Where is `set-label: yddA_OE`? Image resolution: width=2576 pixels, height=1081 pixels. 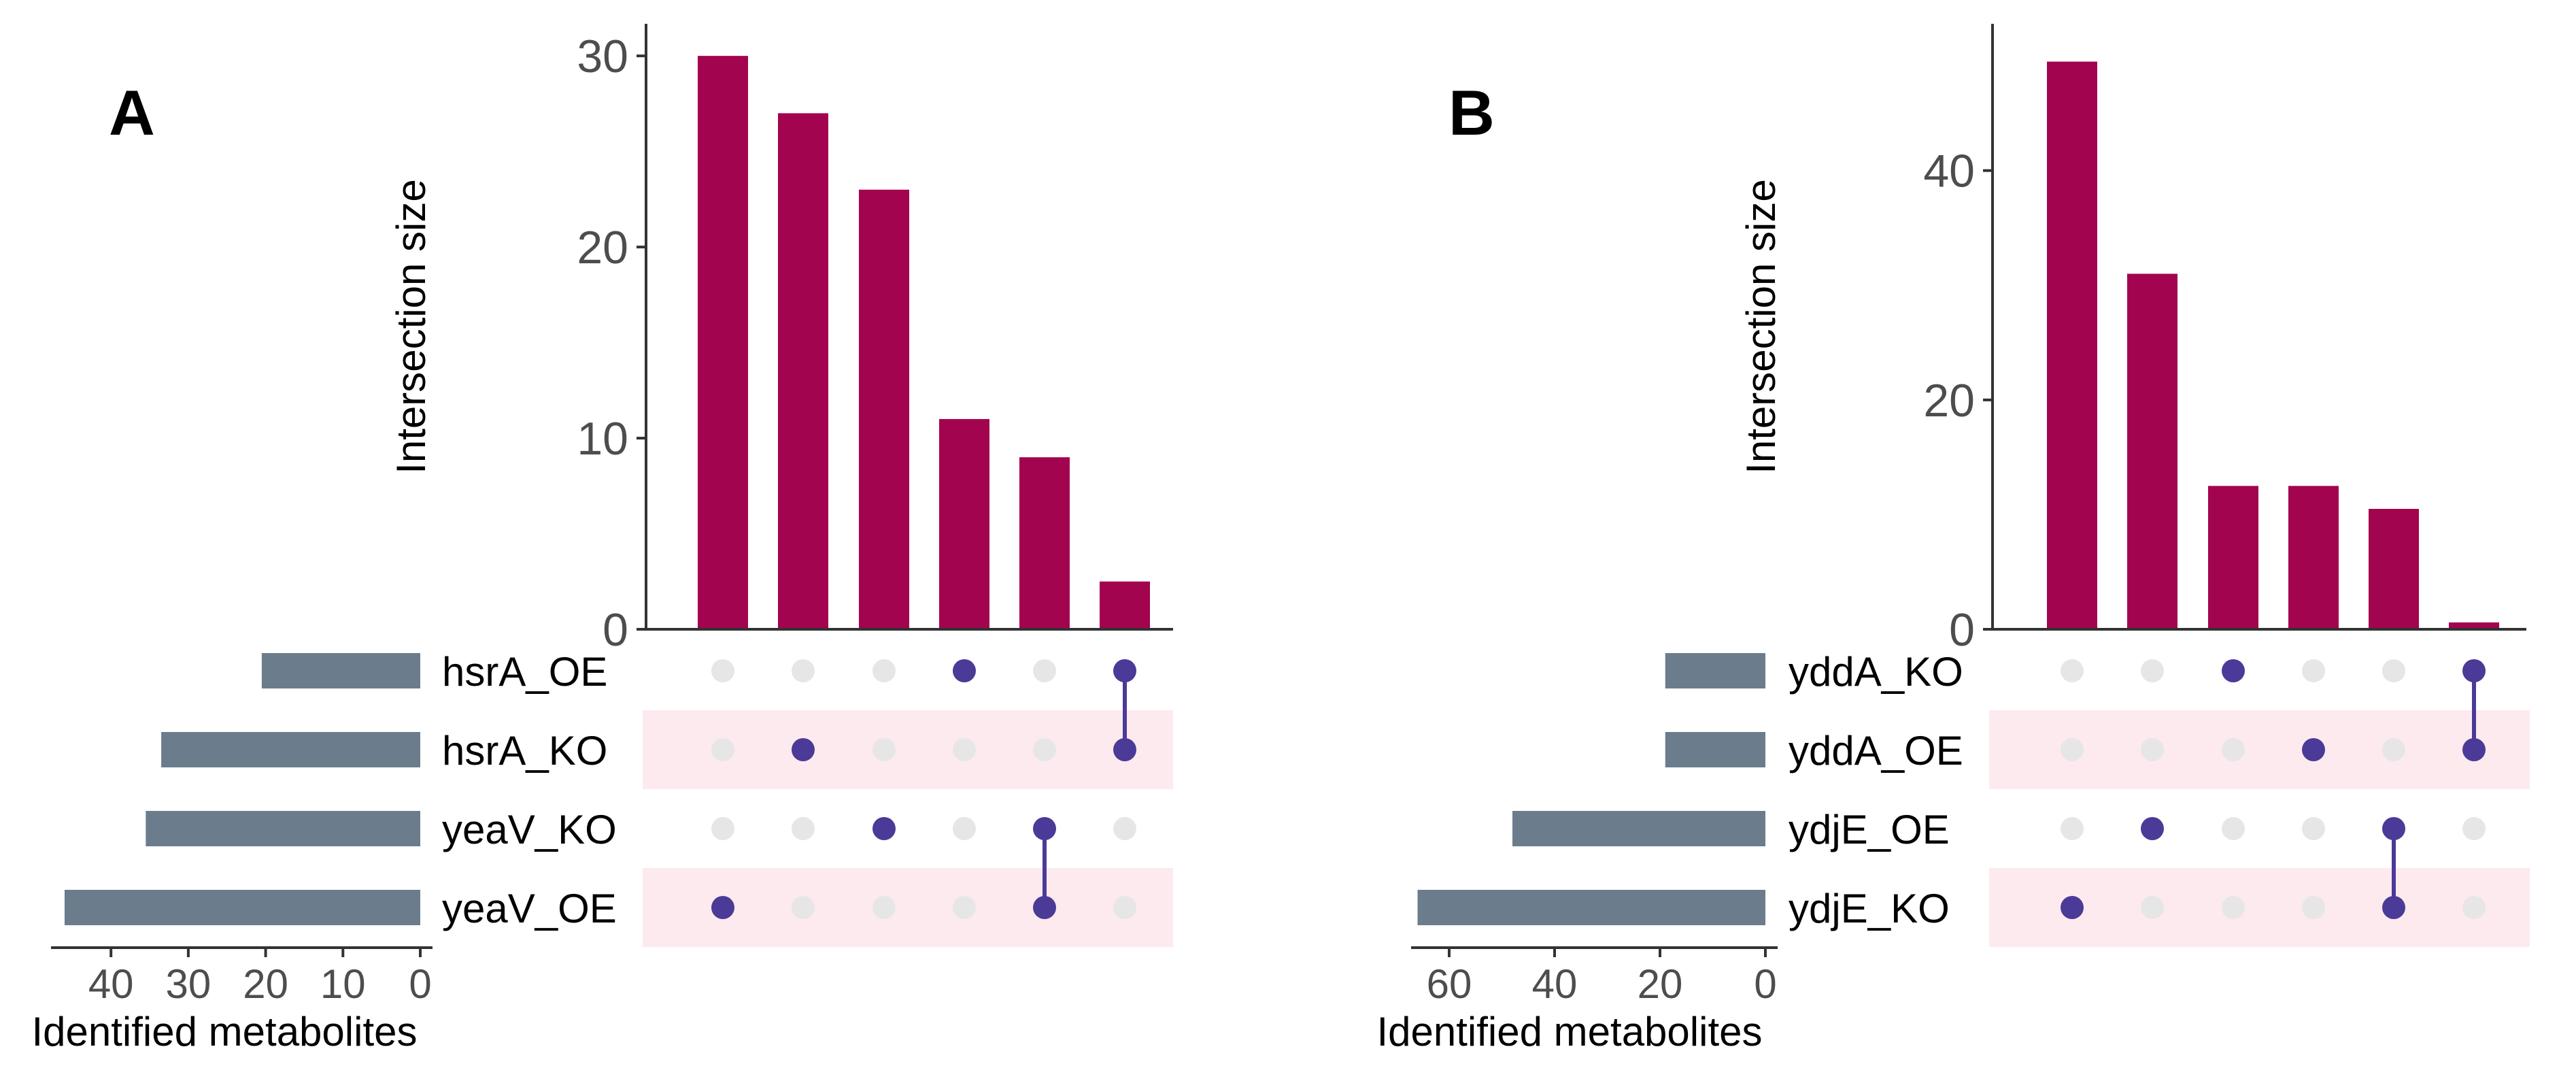
set-label: yddA_OE is located at coordinates (1876, 751).